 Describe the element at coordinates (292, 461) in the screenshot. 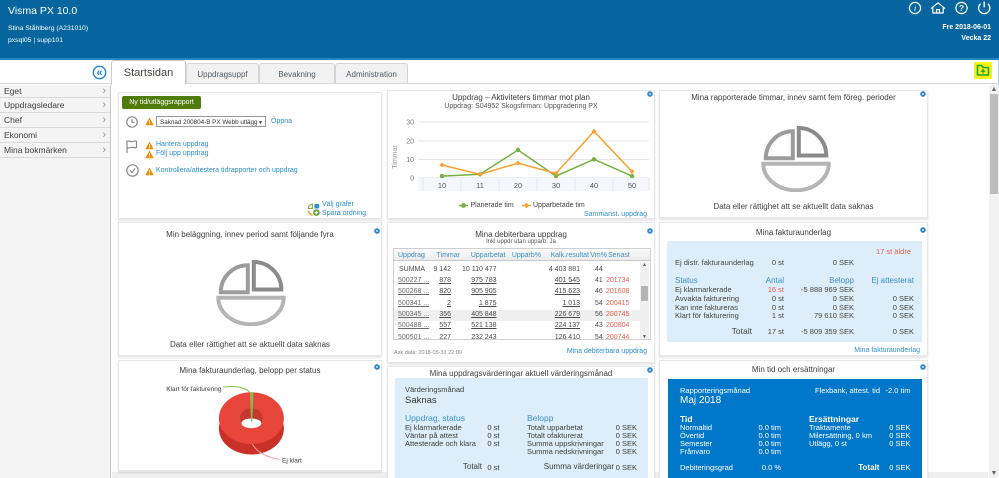

I see `svg-text: Ej klart` at that location.